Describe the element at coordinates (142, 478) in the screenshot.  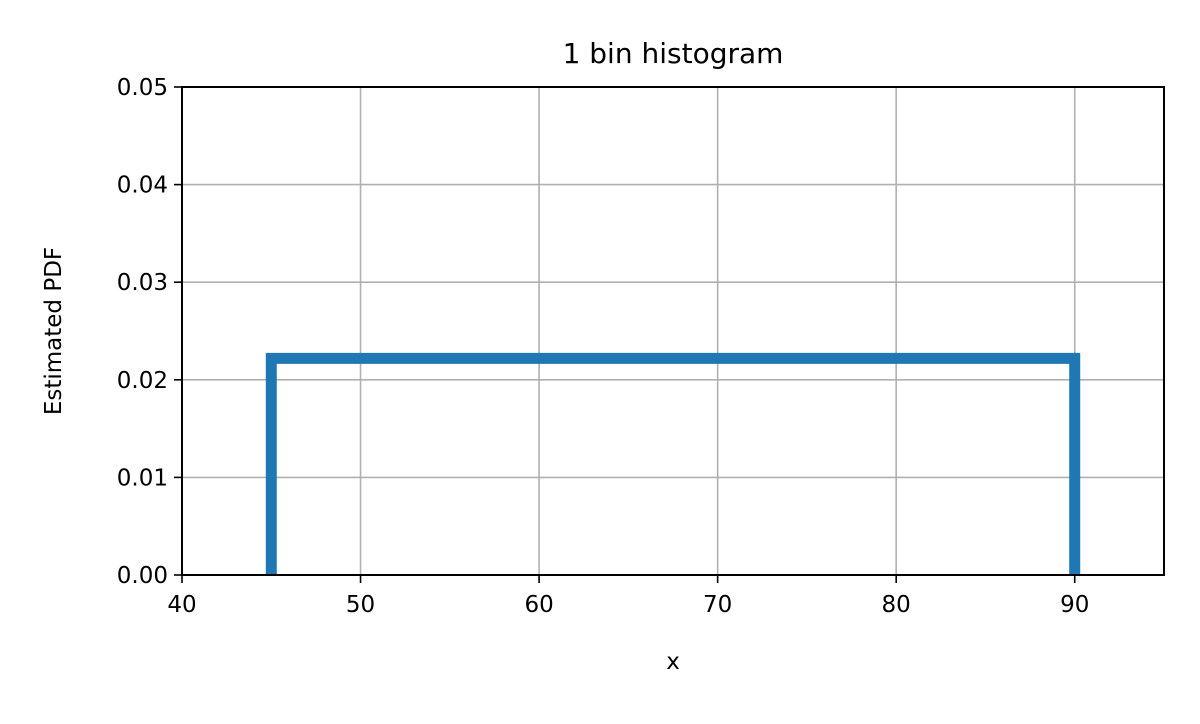
I see `y-tick-label: 0.01` at that location.